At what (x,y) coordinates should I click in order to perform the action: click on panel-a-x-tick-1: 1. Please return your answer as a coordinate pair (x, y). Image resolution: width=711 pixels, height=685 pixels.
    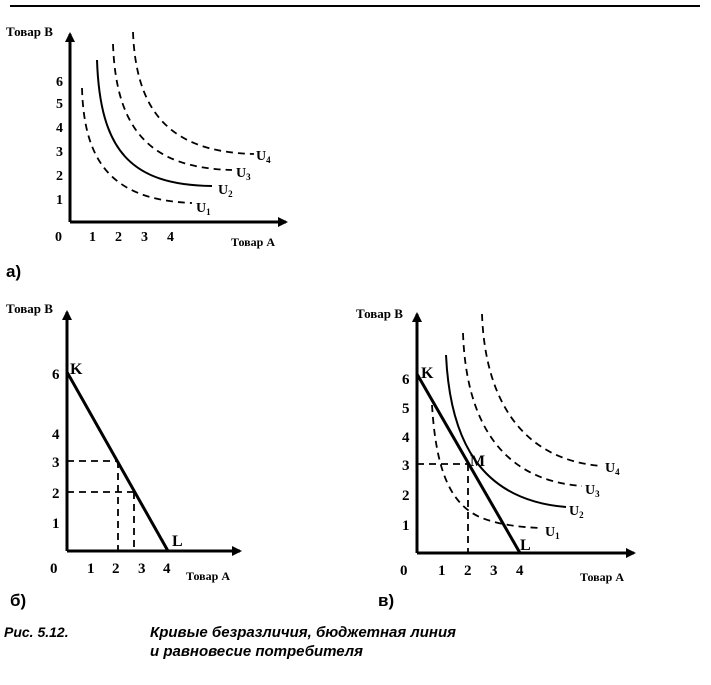
    Looking at the image, I should click on (92, 237).